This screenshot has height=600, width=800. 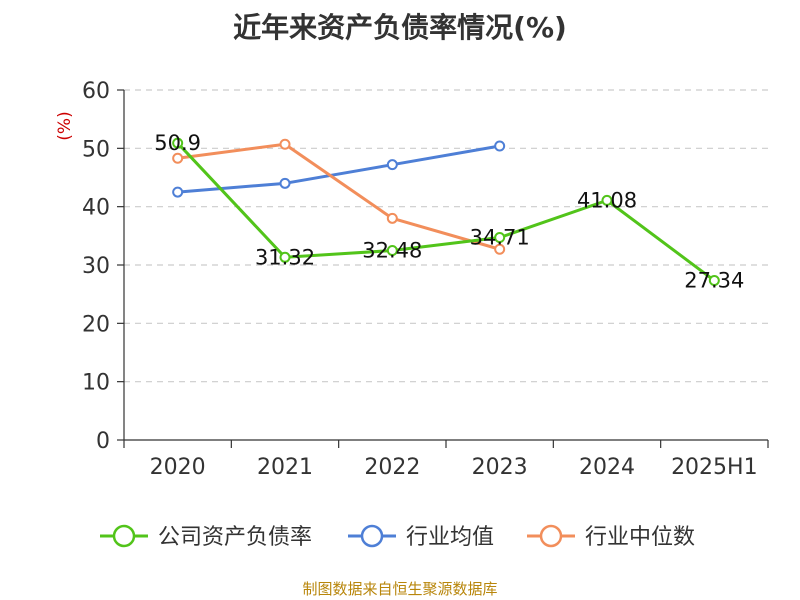 I want to click on x-tick-label: 2024, so click(x=607, y=467).